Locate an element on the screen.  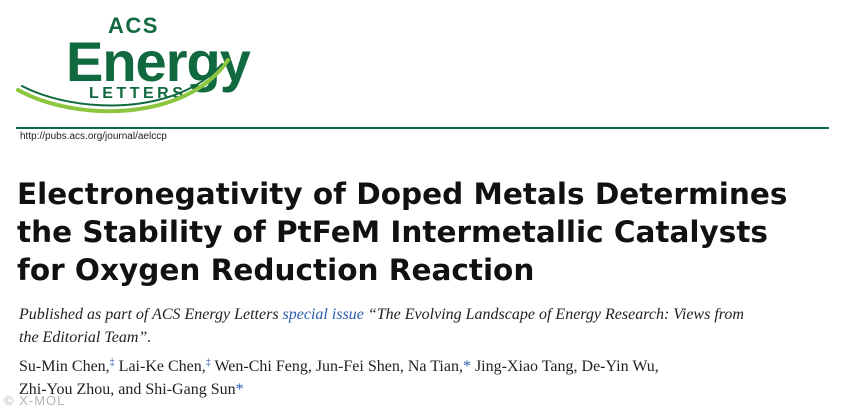
watermark: © X-MOL is located at coordinates (35, 400).